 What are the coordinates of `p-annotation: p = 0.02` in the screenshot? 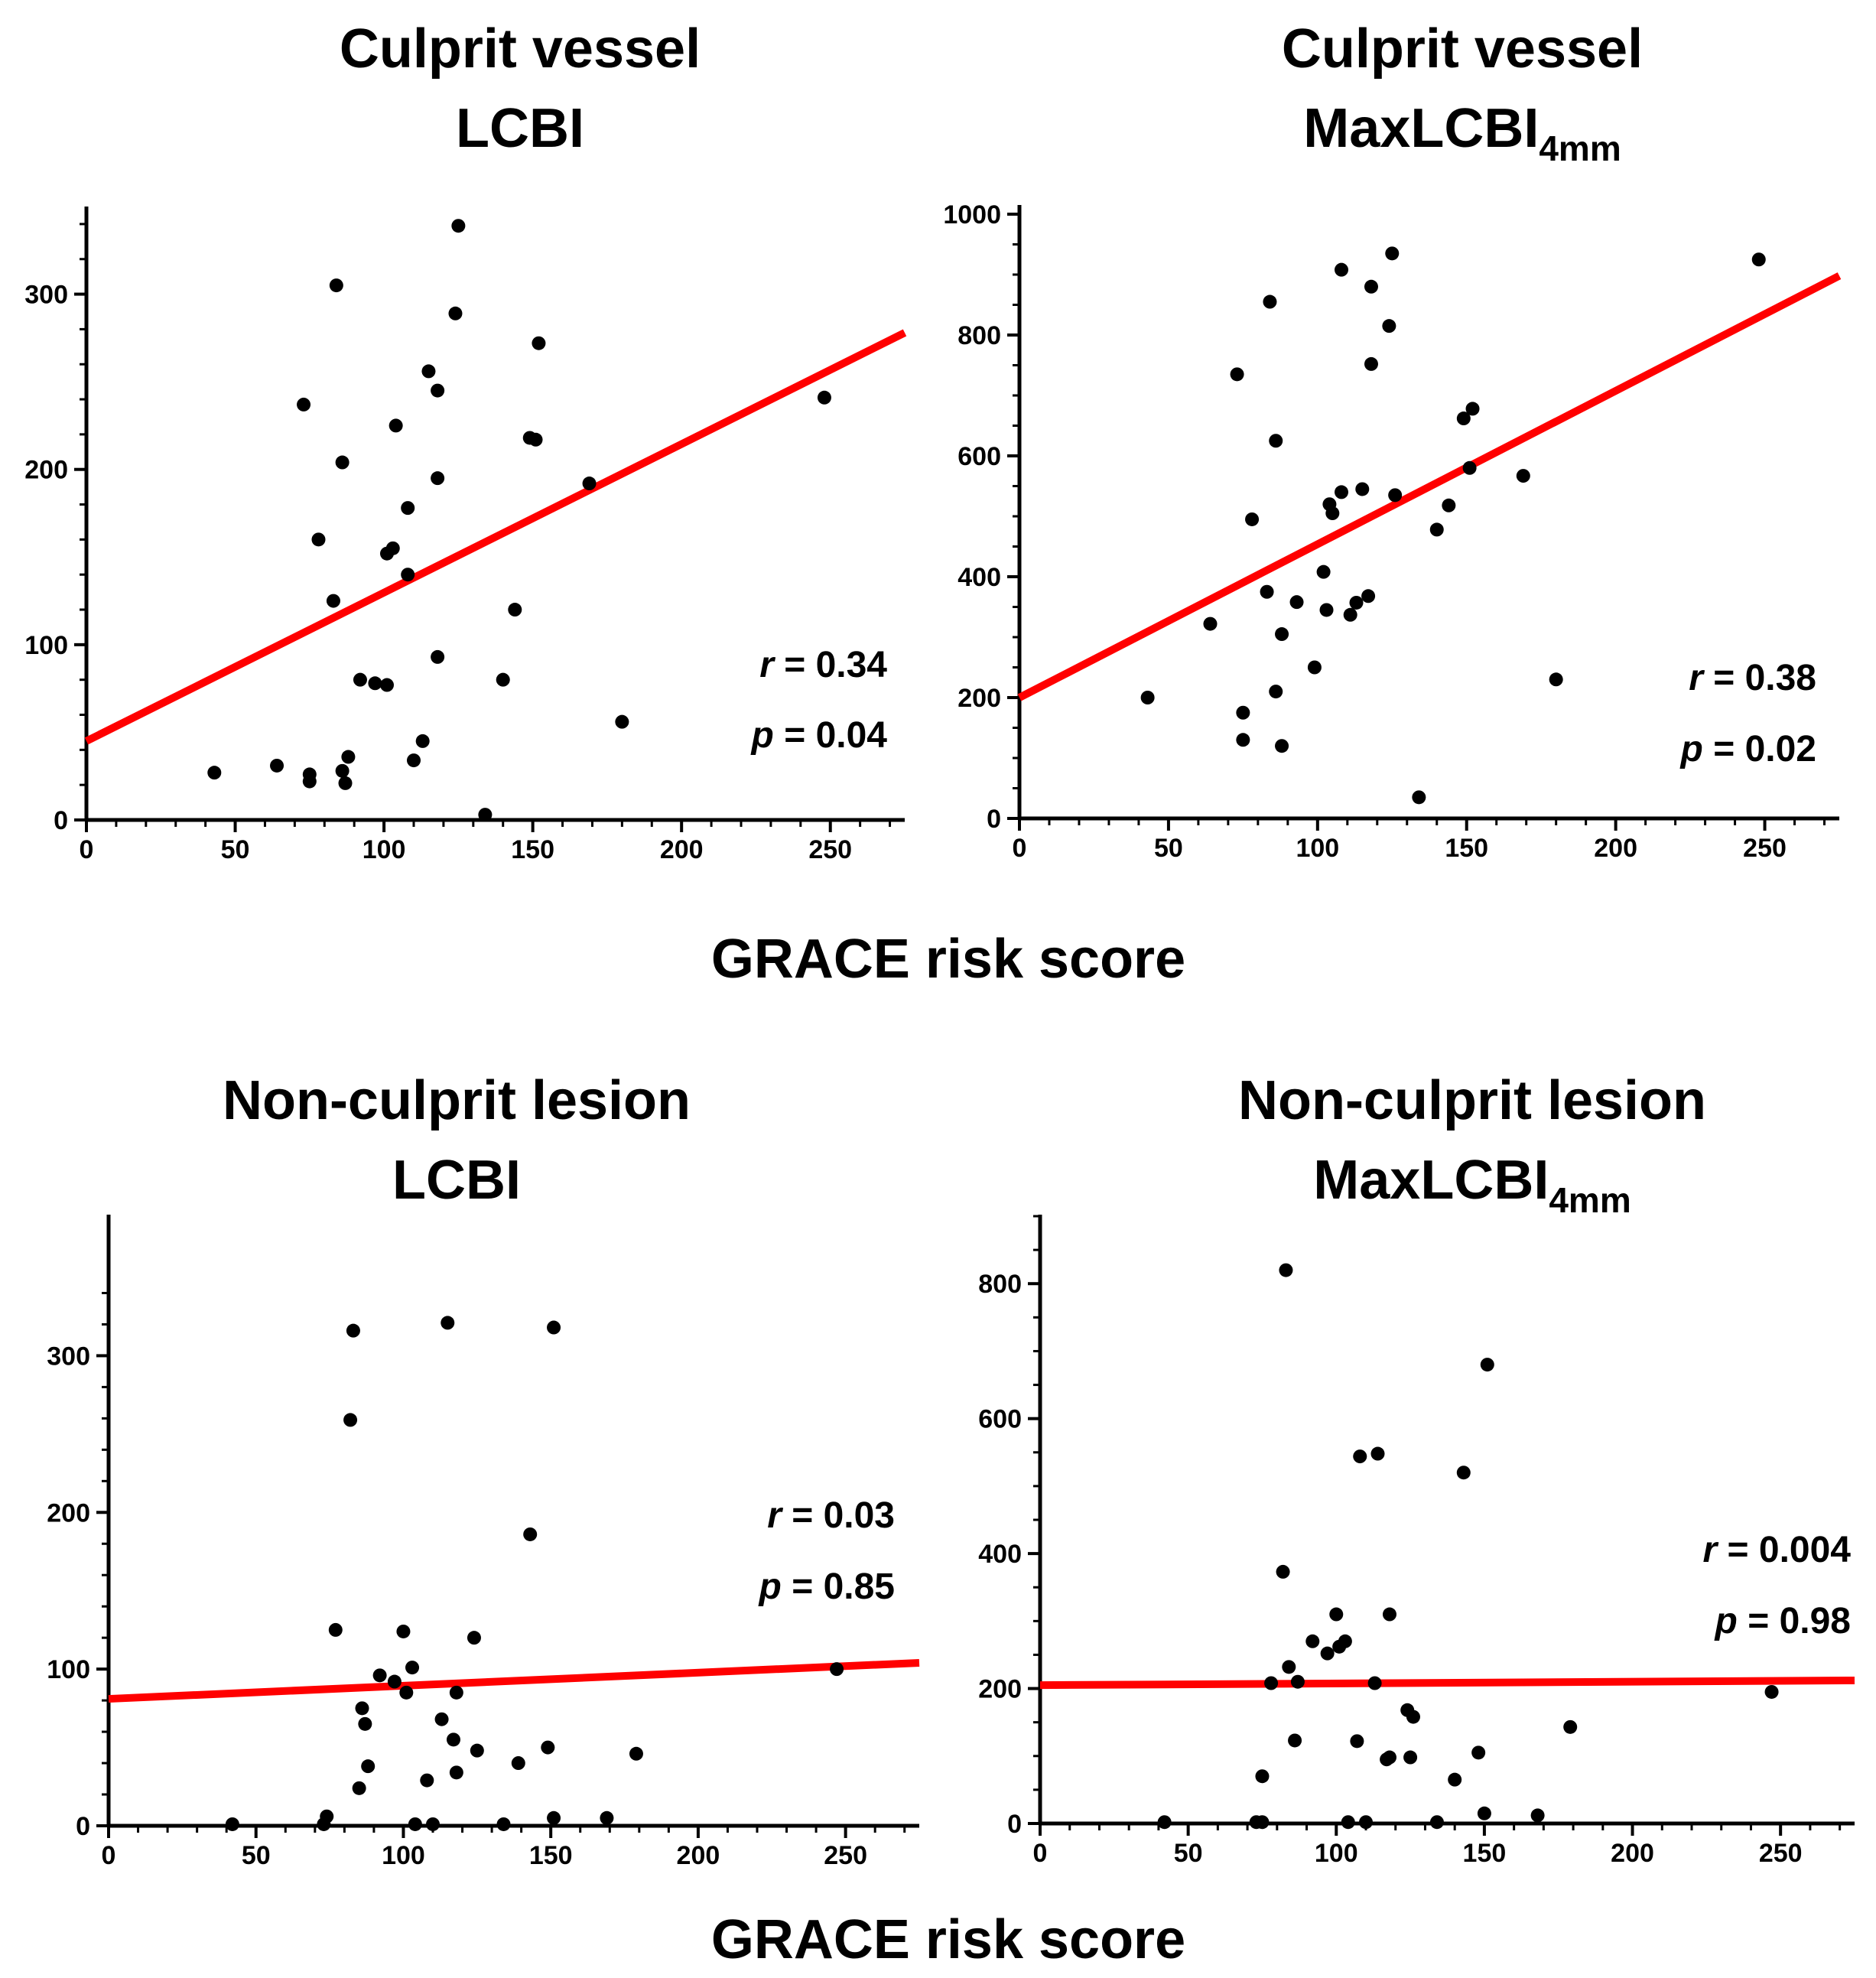 It's located at (1747, 749).